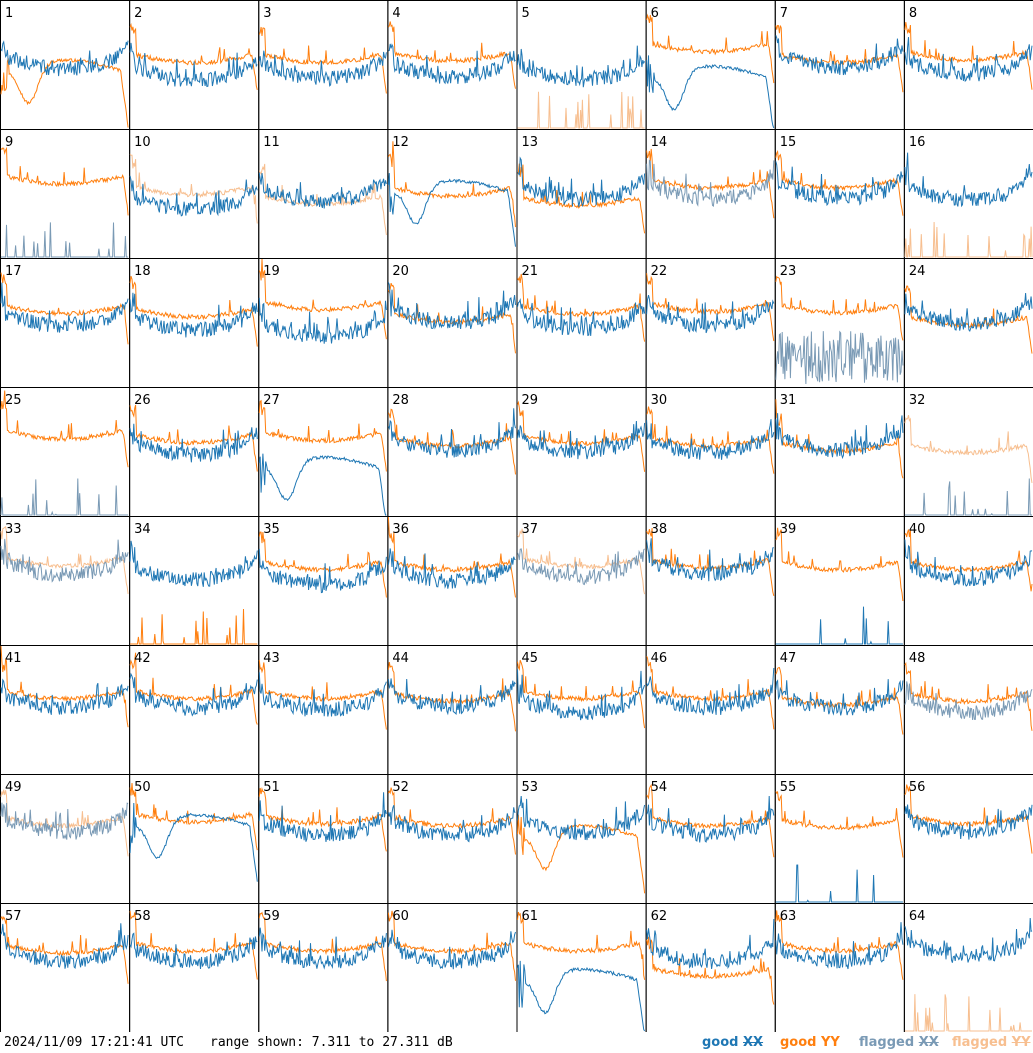 This screenshot has width=1033, height=1053. Describe the element at coordinates (271, 658) in the screenshot. I see `panel-label: 43` at that location.